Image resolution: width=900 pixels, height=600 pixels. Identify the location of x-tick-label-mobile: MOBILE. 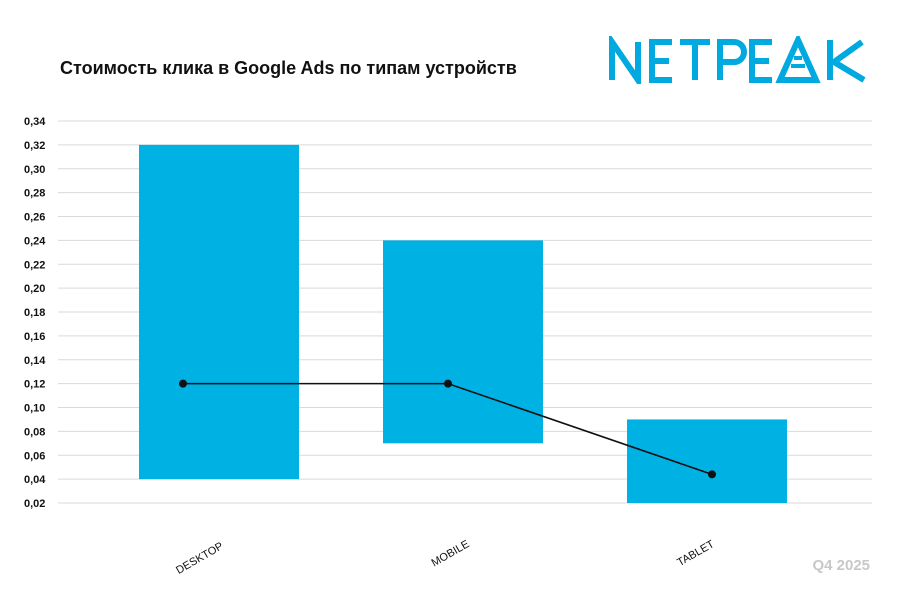
(450, 553).